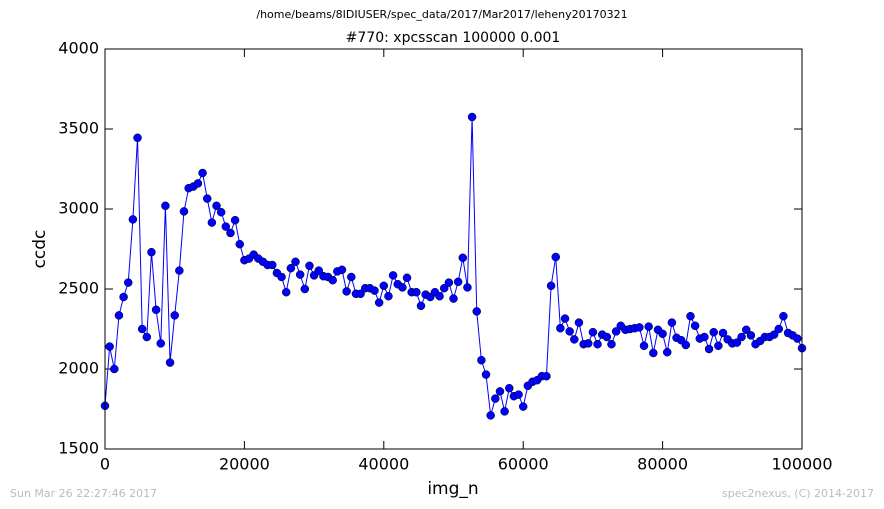  I want to click on y-tick-label: 3000, so click(78, 208).